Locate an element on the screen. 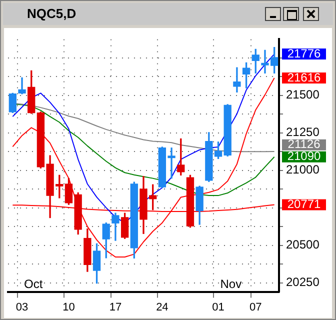  text: 20771 is located at coordinates (304, 204).